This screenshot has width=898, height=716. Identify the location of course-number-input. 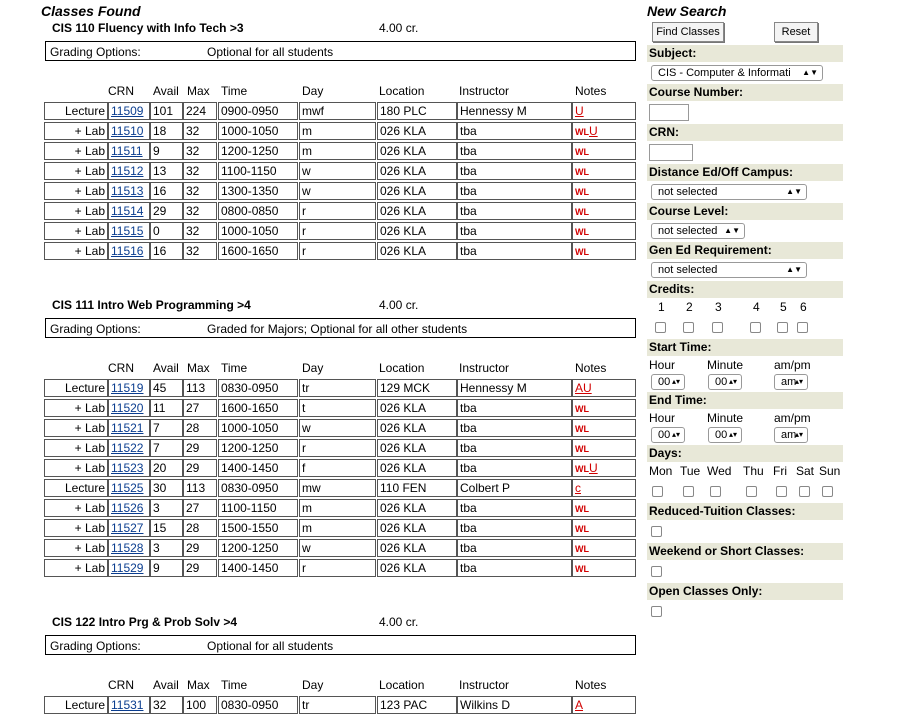
(669, 112).